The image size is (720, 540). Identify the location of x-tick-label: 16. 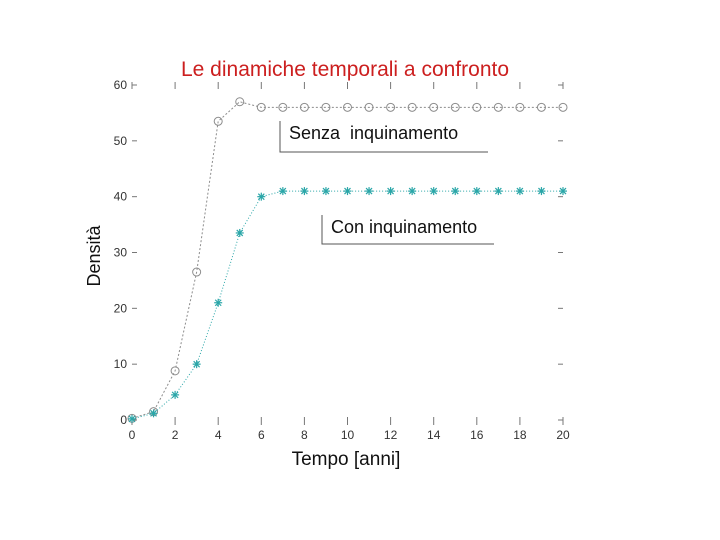
(477, 435).